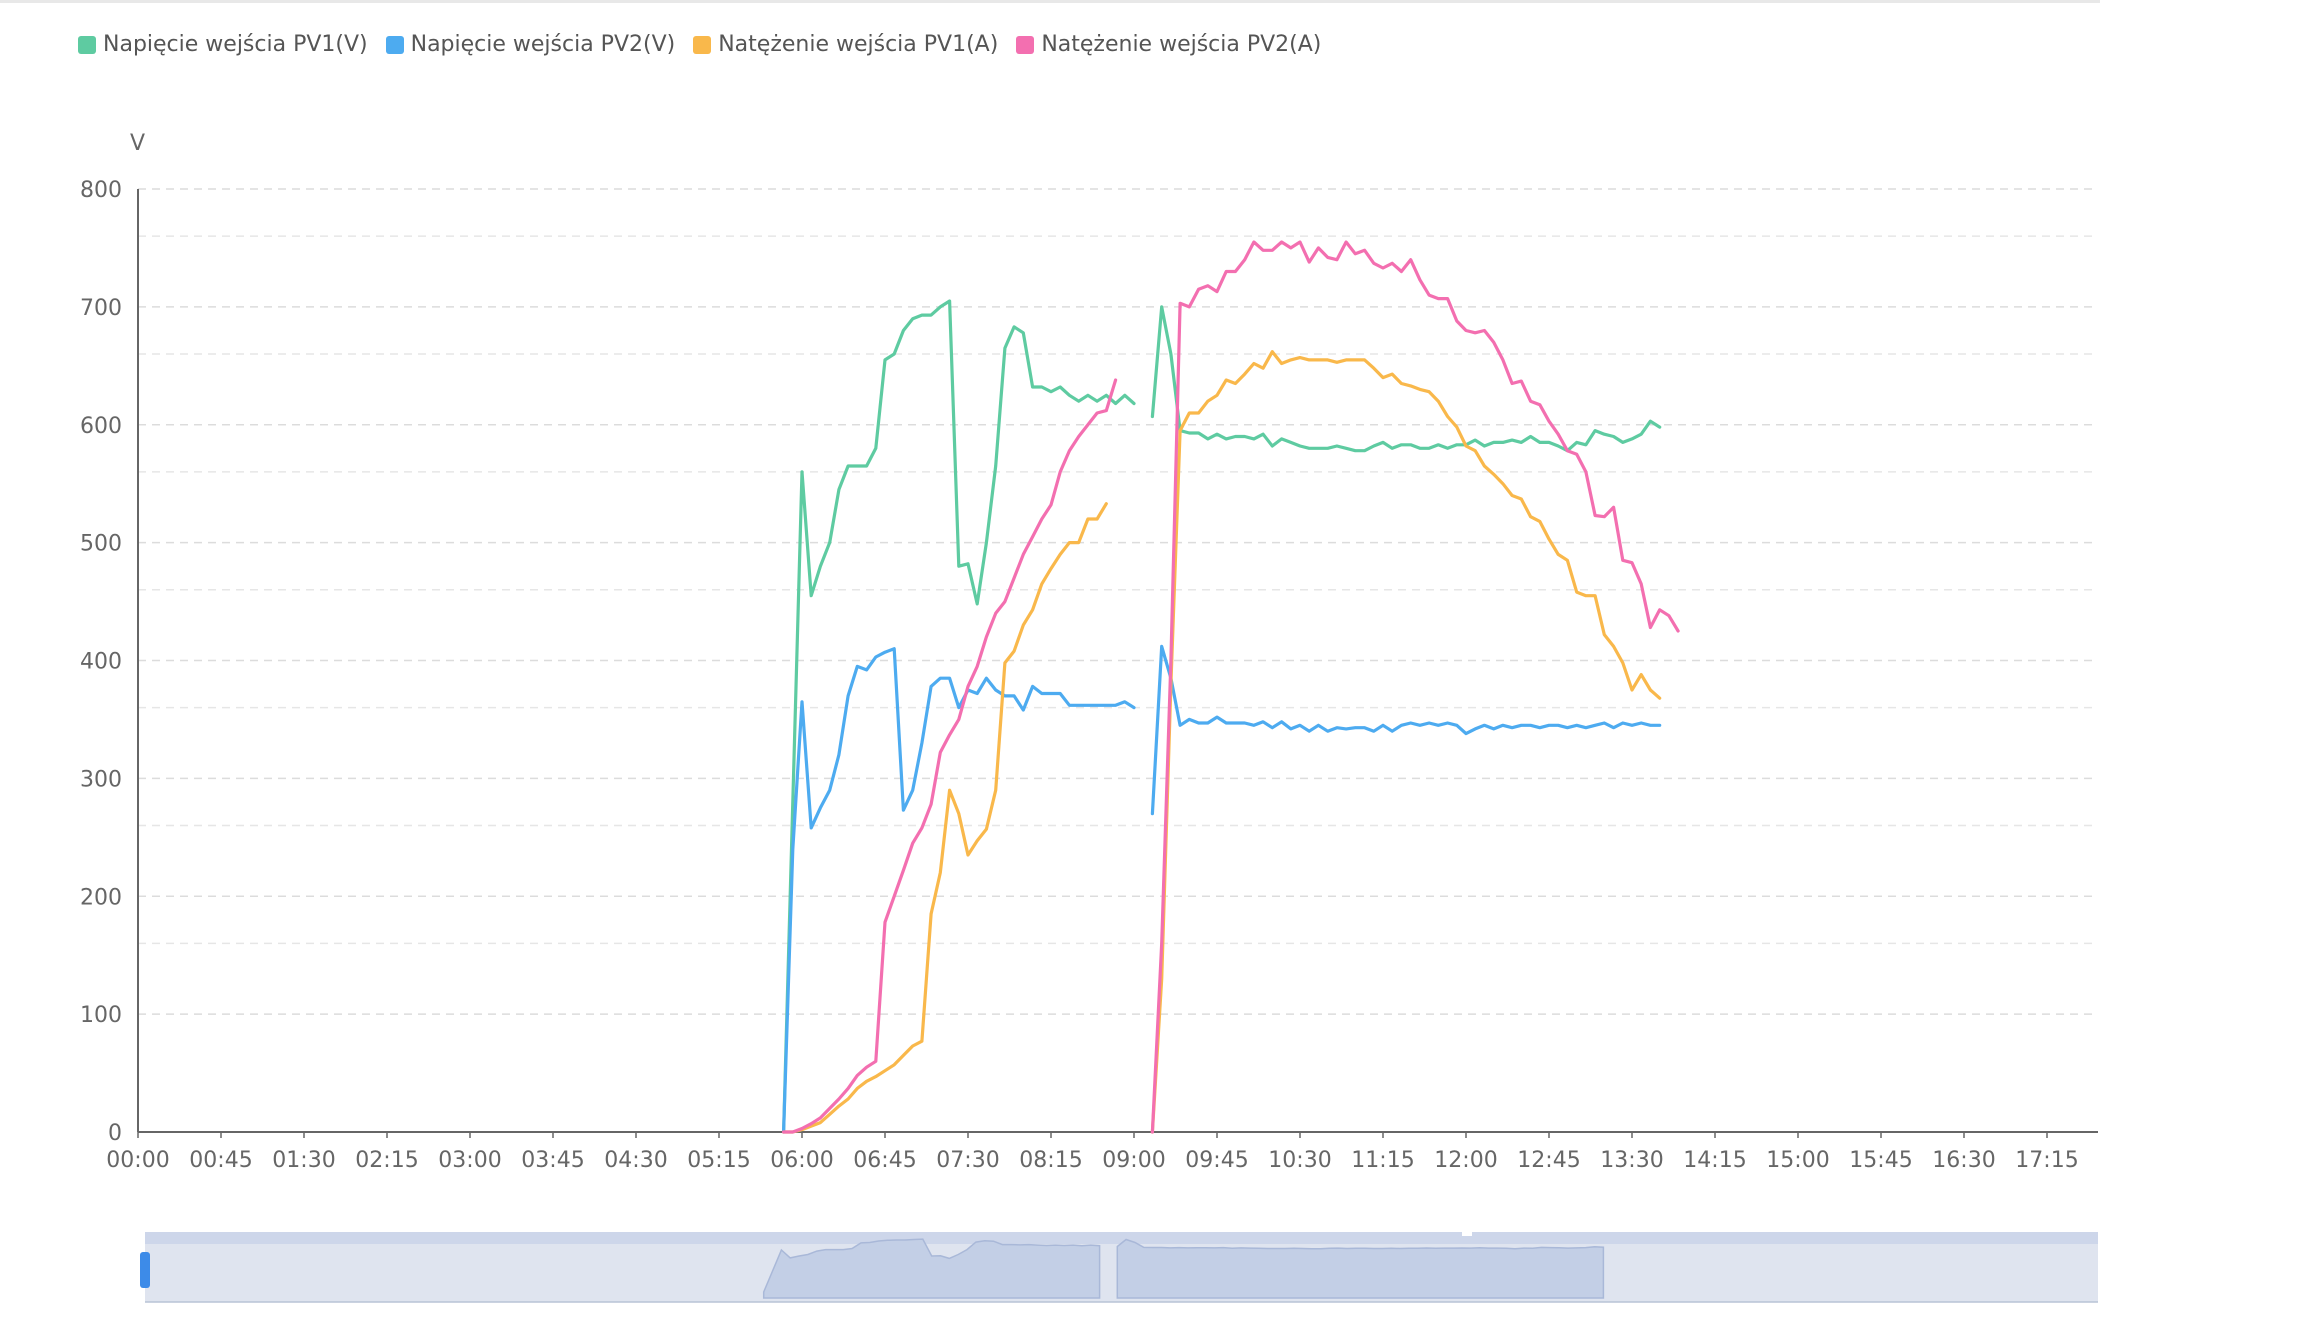 The image size is (2304, 1318). I want to click on legend-item-pv1-voltage: Napięcie wejścia PV1(V), so click(223, 44).